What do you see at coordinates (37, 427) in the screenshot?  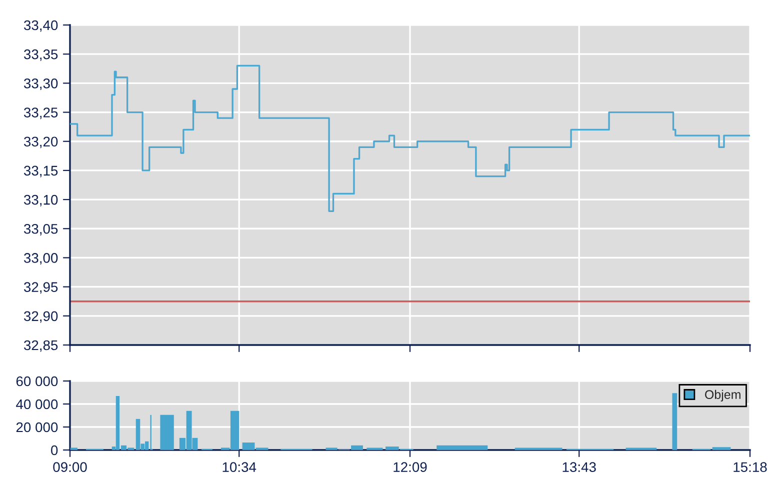 I see `y-tick-label: 20 000` at bounding box center [37, 427].